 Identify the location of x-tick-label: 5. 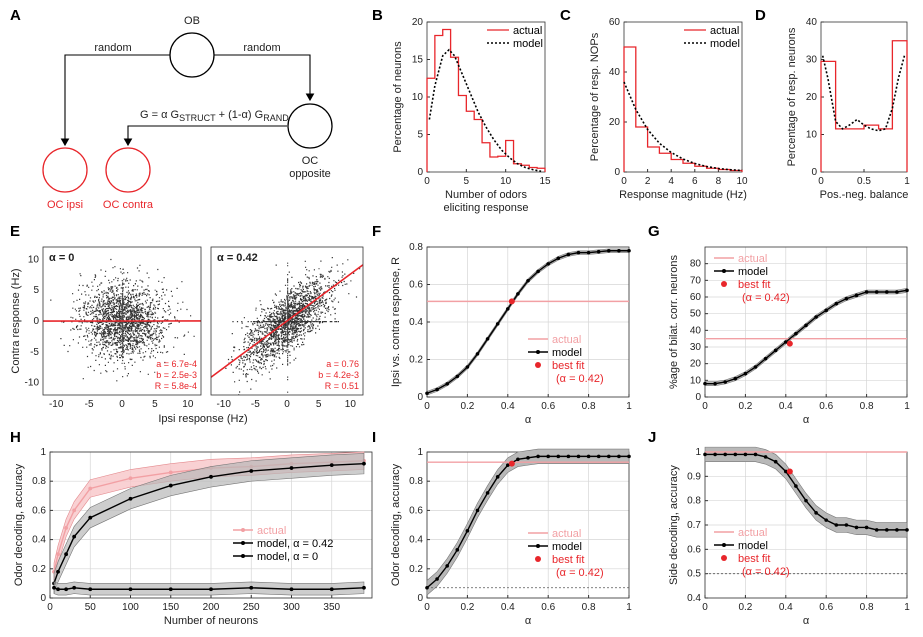
(155, 404).